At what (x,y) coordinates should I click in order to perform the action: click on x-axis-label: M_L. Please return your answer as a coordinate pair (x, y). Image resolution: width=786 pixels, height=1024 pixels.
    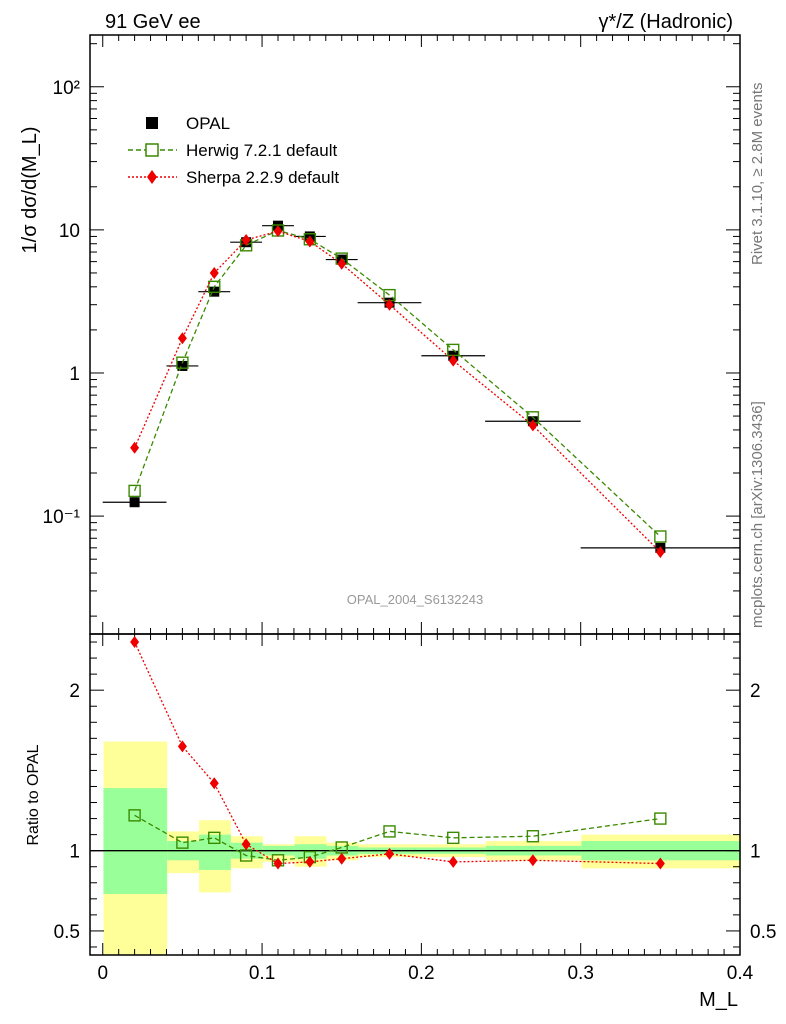
    Looking at the image, I should click on (718, 1000).